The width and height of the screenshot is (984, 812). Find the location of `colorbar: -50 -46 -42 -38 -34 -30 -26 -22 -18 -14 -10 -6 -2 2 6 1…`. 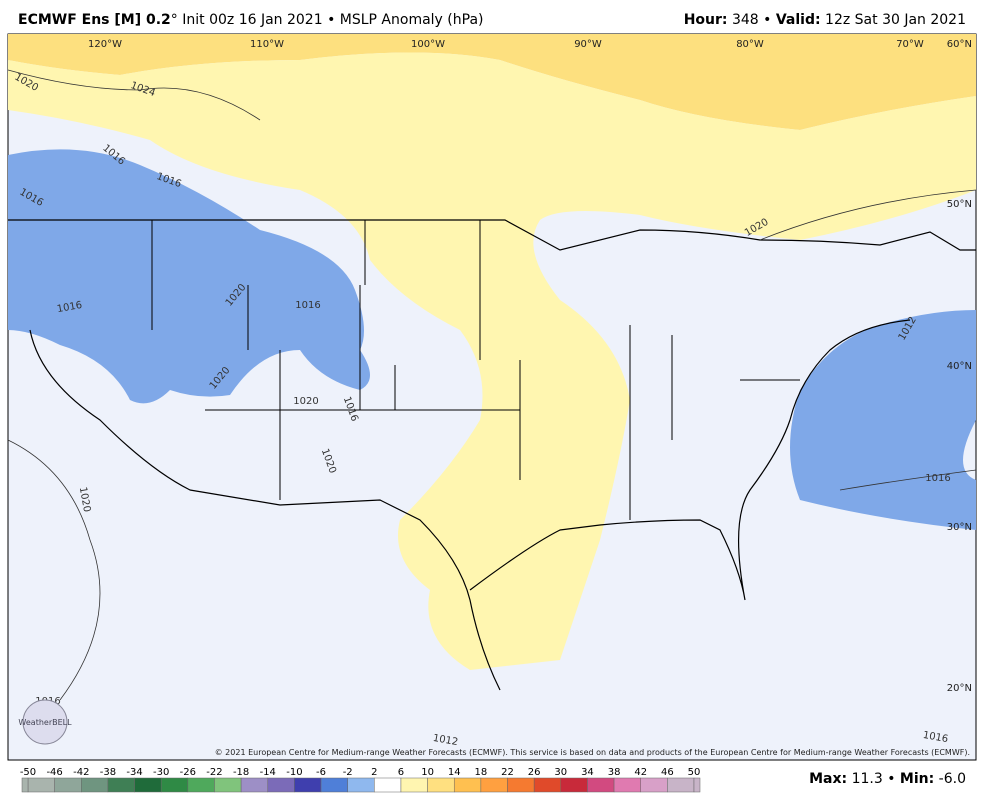

colorbar: -50 -46 -42 -38 -34 -30 -26 -22 -18 -14 -10 -6 -2 2 6 1… is located at coordinates (360, 780).